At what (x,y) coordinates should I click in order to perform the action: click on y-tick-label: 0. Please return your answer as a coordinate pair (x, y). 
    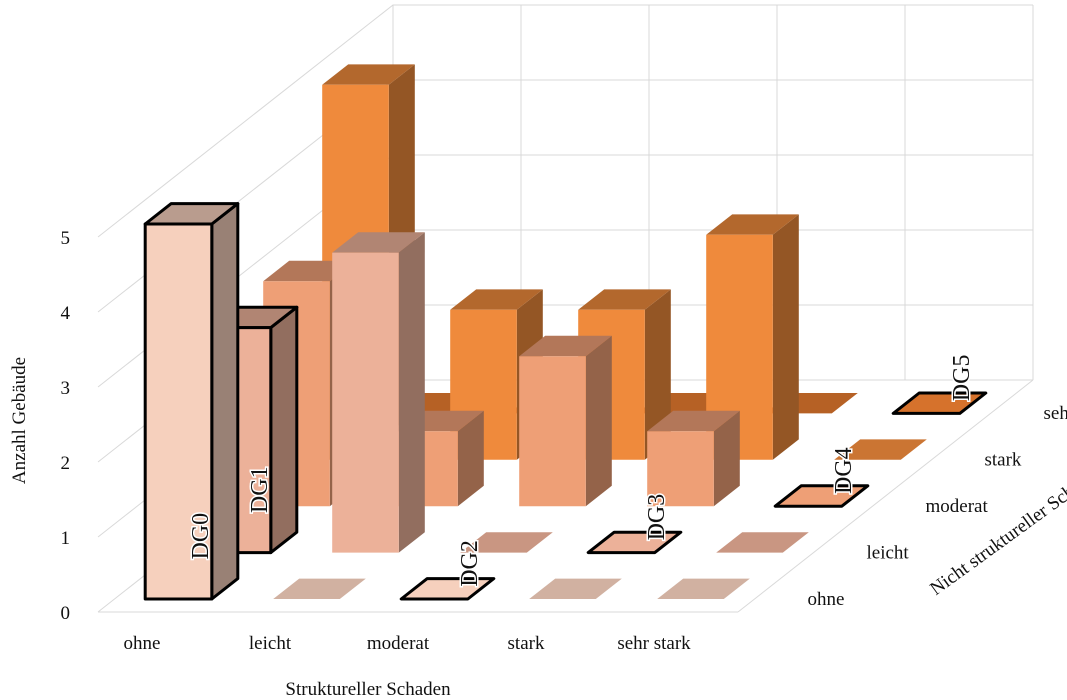
    Looking at the image, I should click on (66, 613).